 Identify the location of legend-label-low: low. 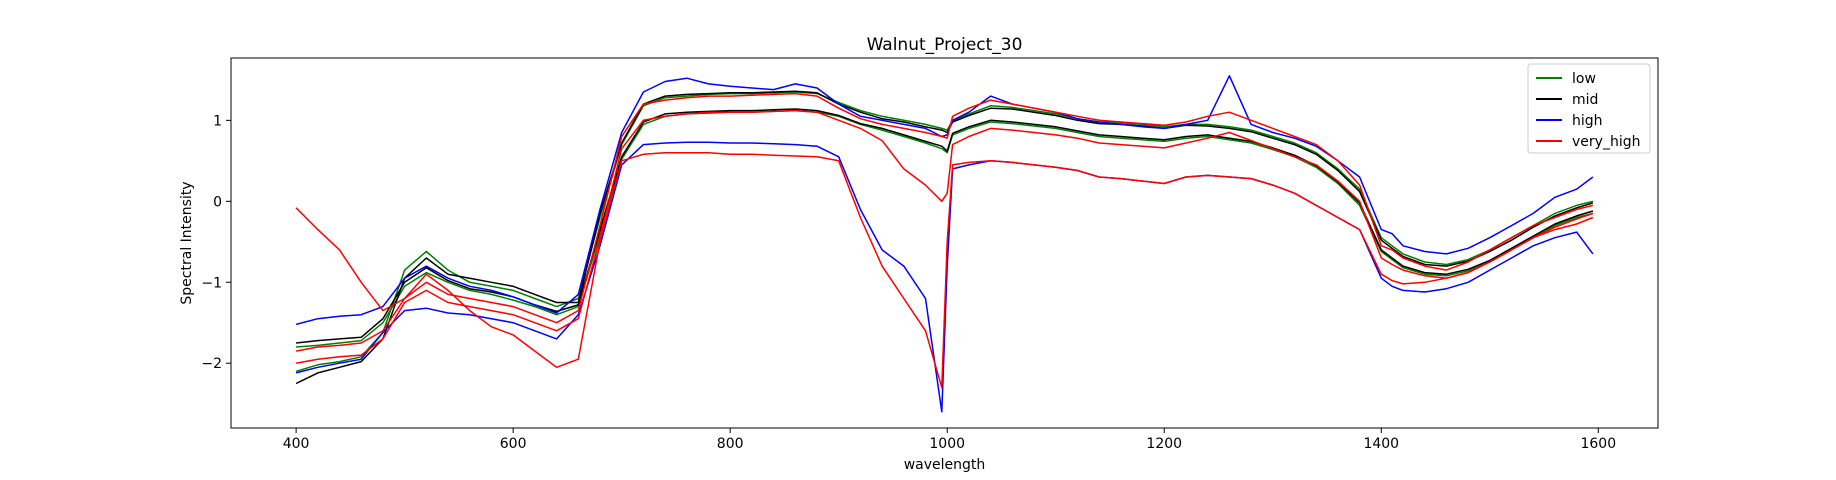
(1584, 79).